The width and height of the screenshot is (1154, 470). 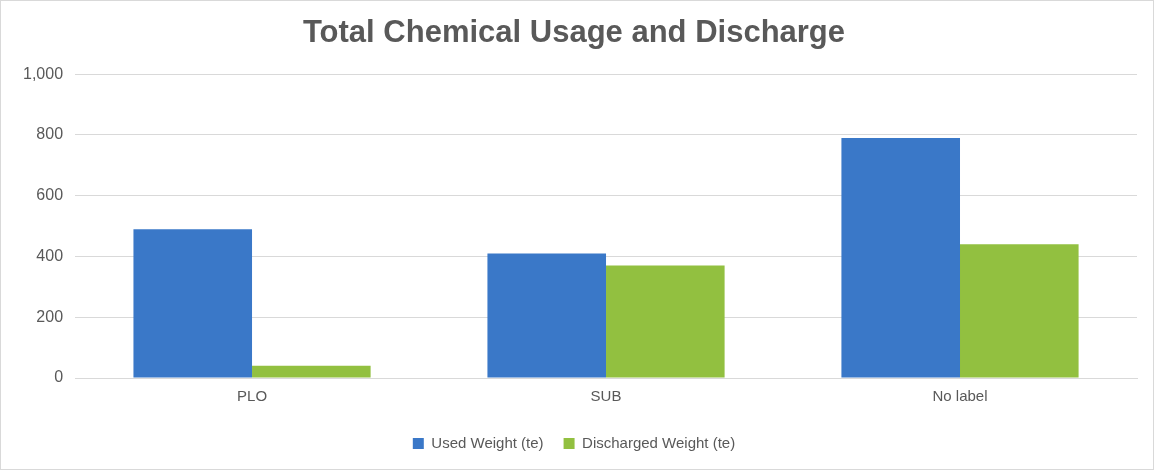 I want to click on y-tick-label: 600, so click(x=50, y=195).